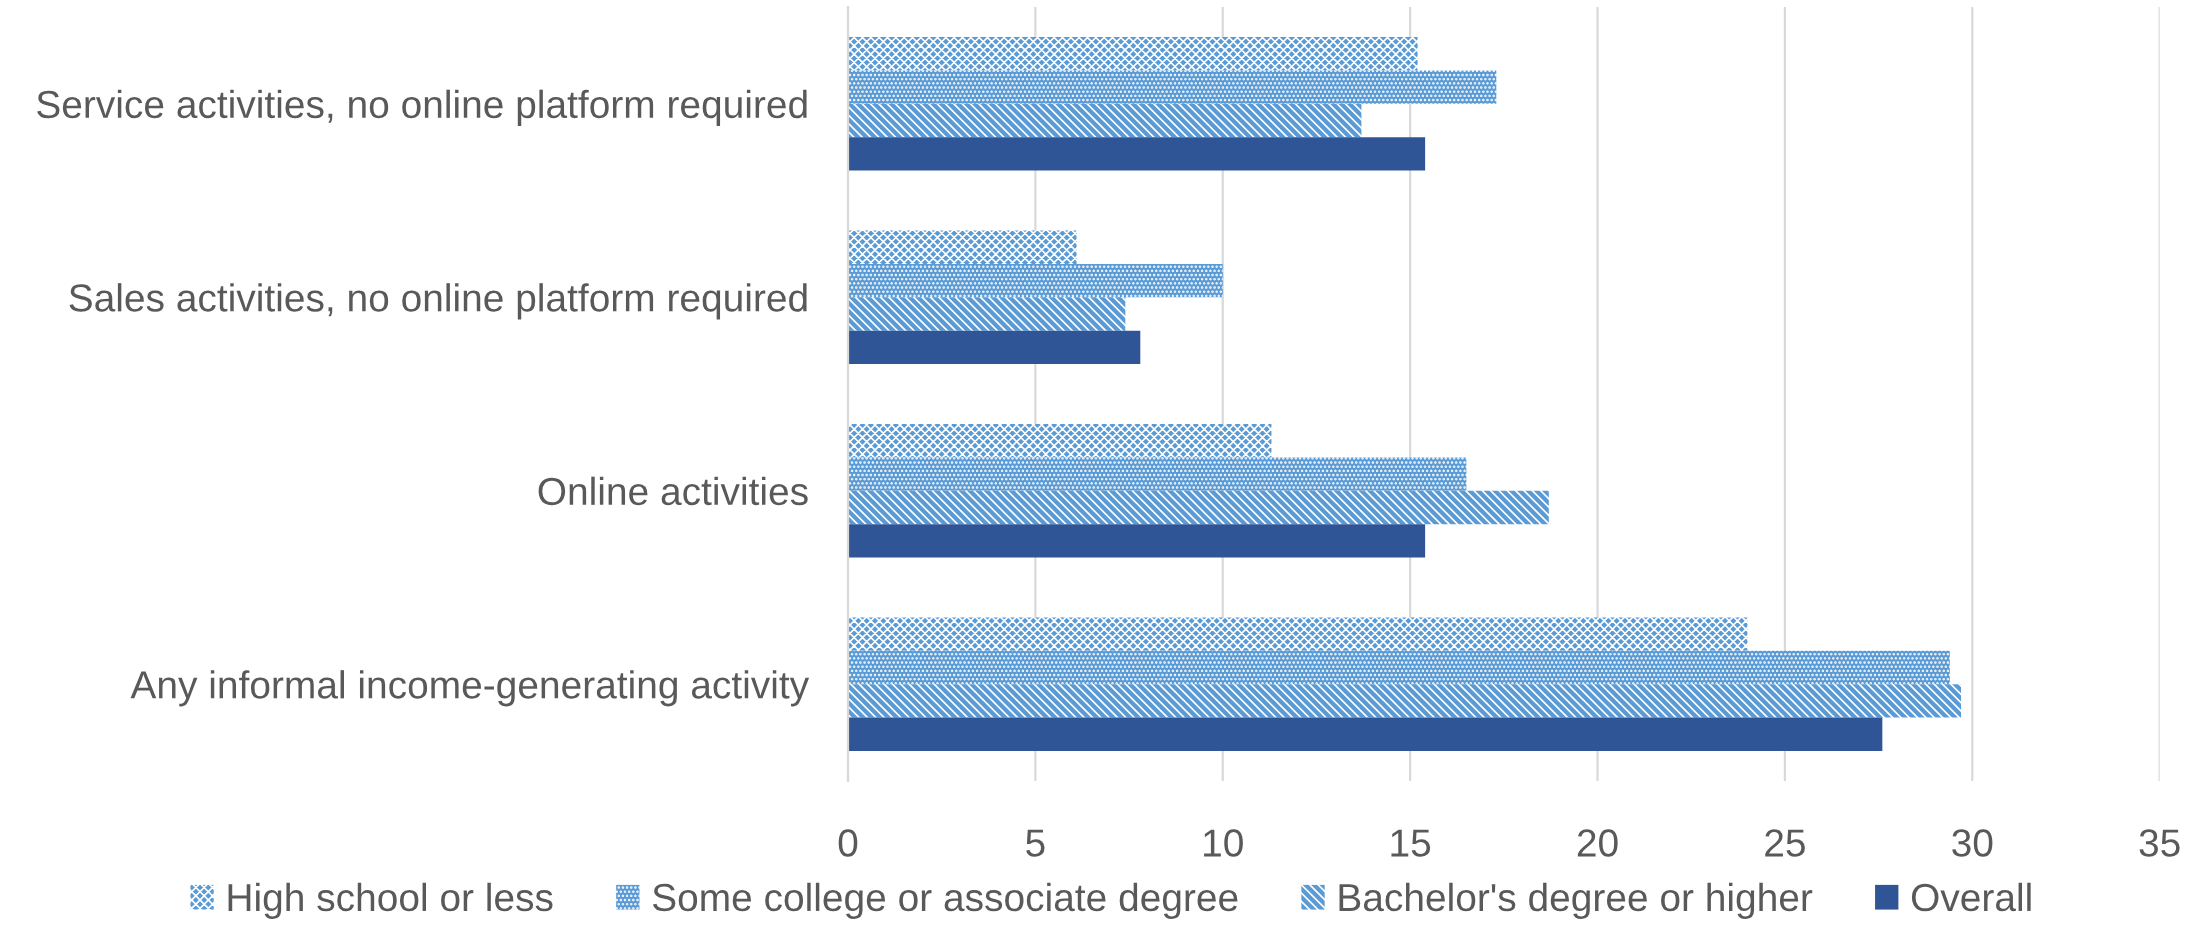 Image resolution: width=2206 pixels, height=937 pixels. I want to click on x-tick-label: 20, so click(1597, 843).